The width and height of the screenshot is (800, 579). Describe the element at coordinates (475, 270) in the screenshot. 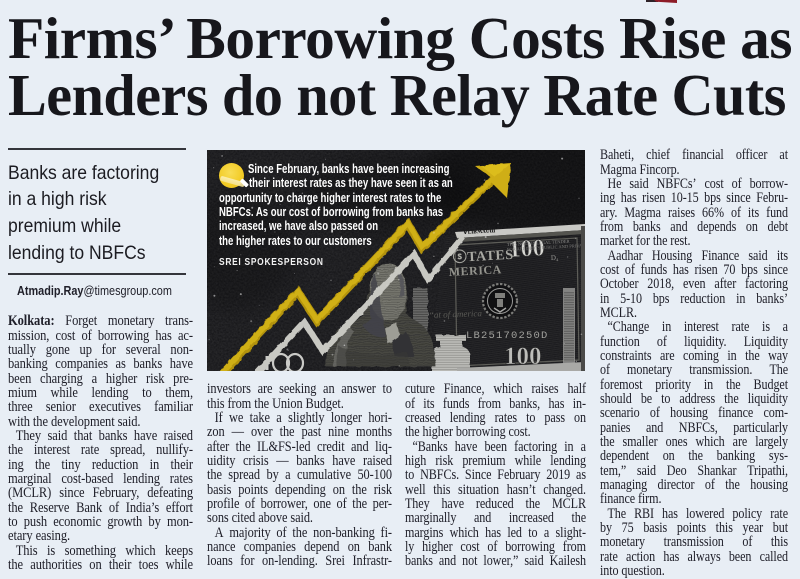

I see `svg-text: MERICA` at that location.